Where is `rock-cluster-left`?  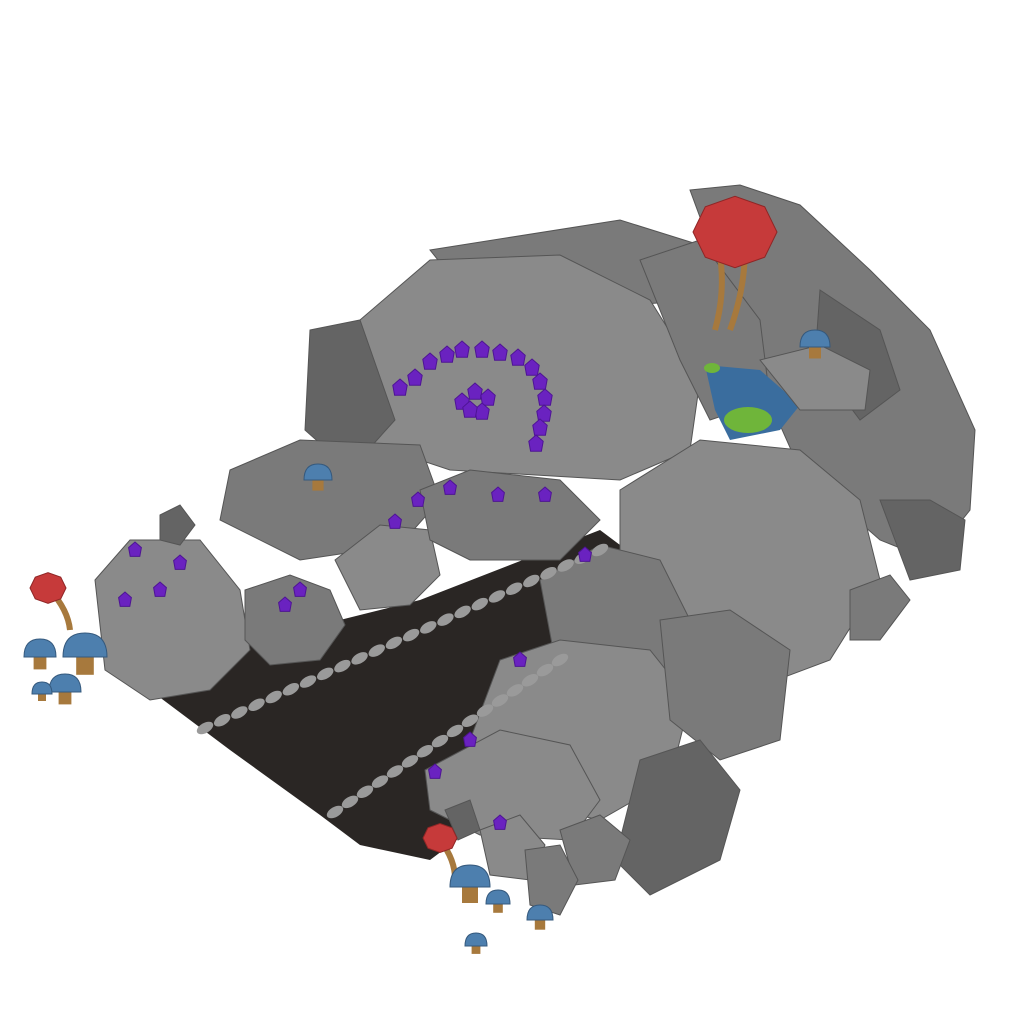
rock-cluster-left is located at coordinates (347, 570).